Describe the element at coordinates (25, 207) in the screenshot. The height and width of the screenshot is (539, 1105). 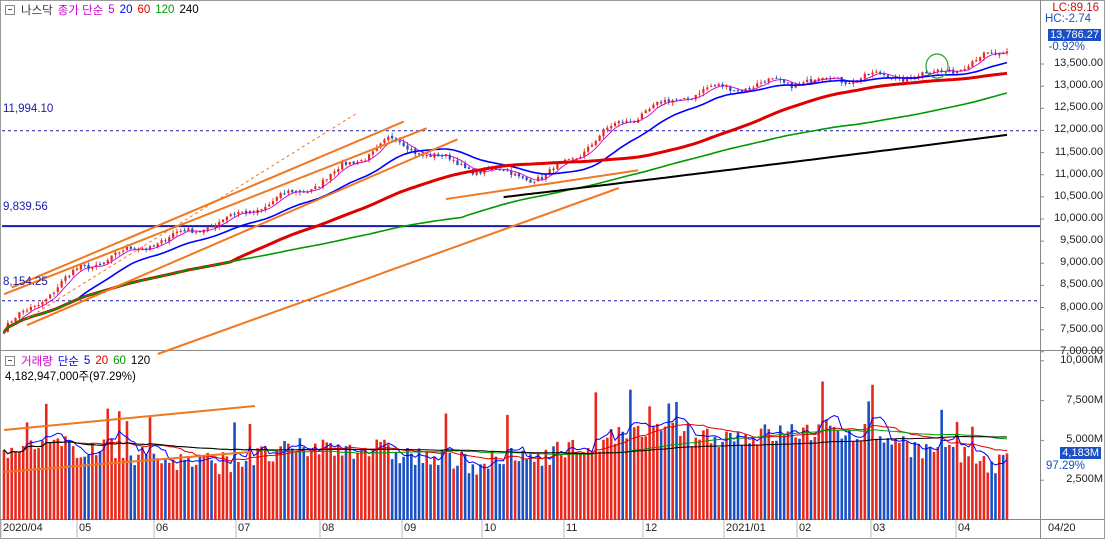
I see `hline-label-mid: 9,839.56` at that location.